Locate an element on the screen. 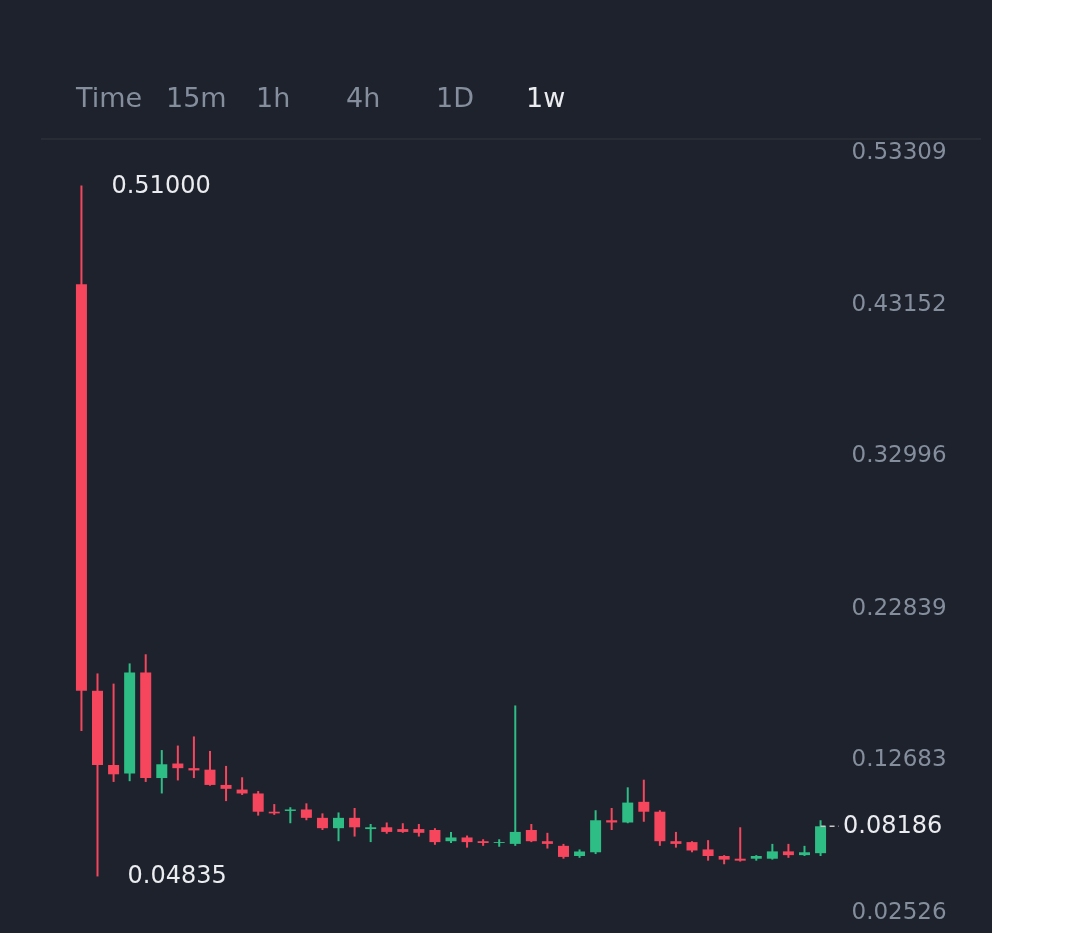 The image size is (1080, 943). annotation: 0.51000 is located at coordinates (161, 184).